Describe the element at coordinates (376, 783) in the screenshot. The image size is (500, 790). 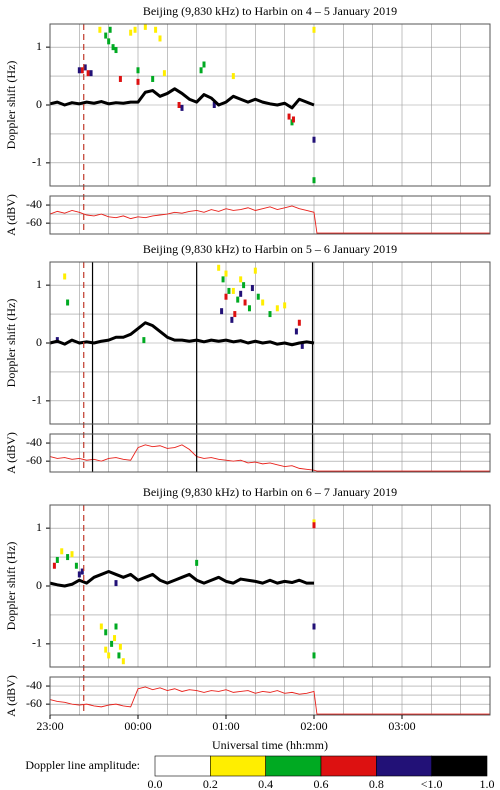
I see `colorbar-tick-label: 0.8` at that location.